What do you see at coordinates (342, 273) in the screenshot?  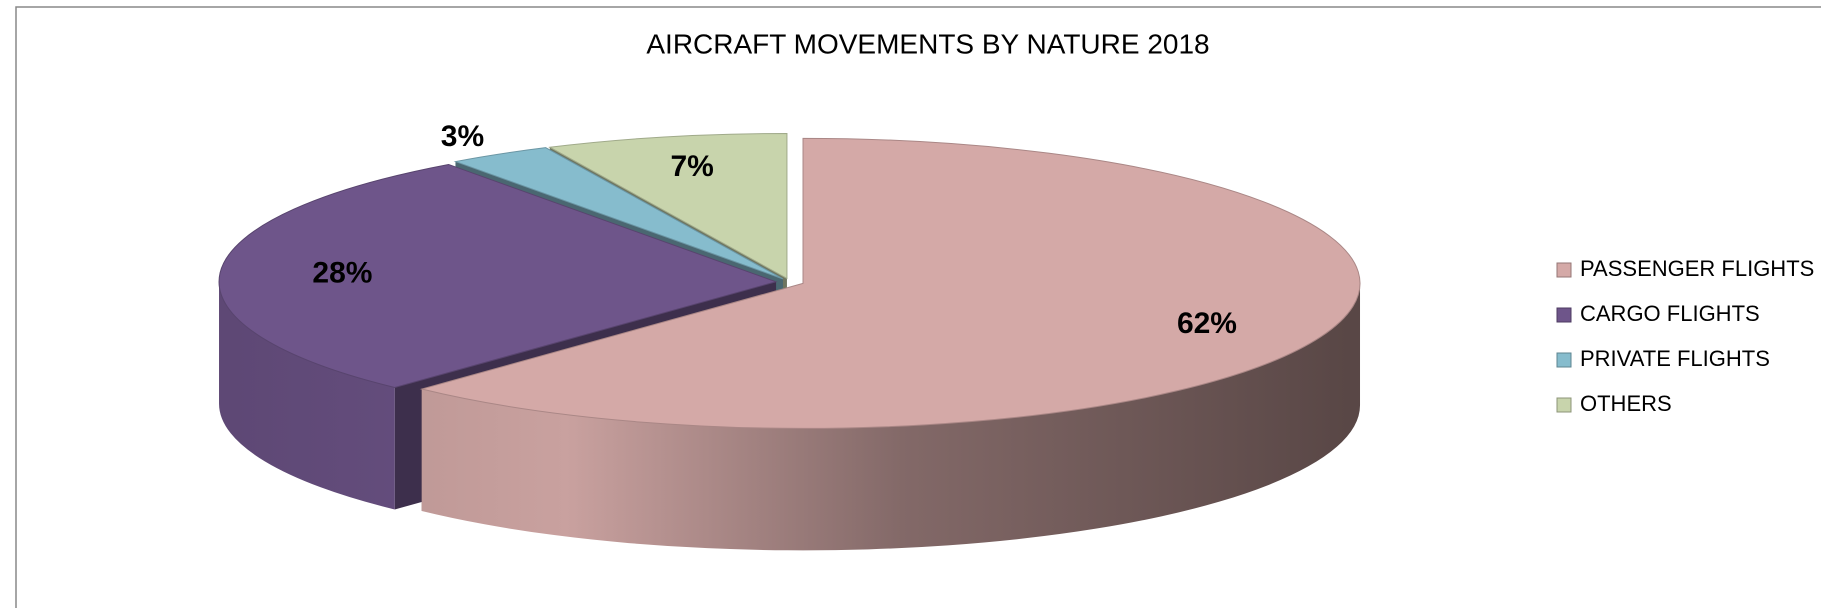 I see `data-label: 28%` at bounding box center [342, 273].